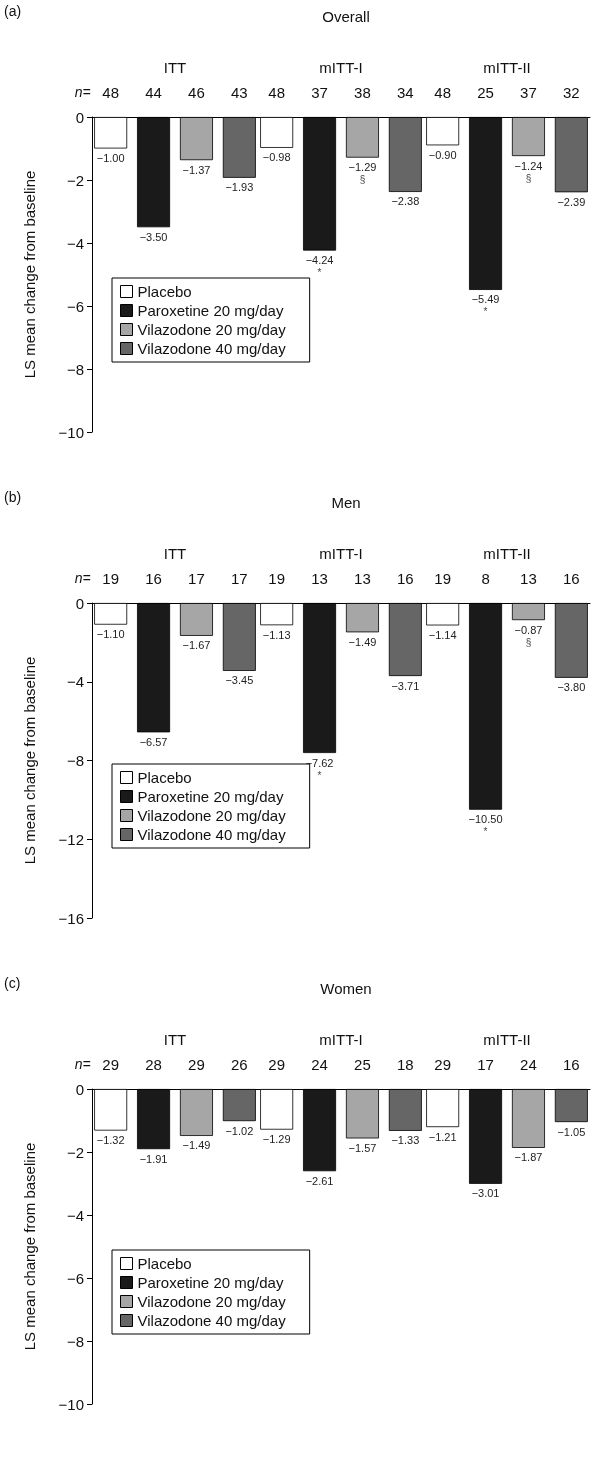  I want to click on data-label: −1.32, so click(110, 1140).